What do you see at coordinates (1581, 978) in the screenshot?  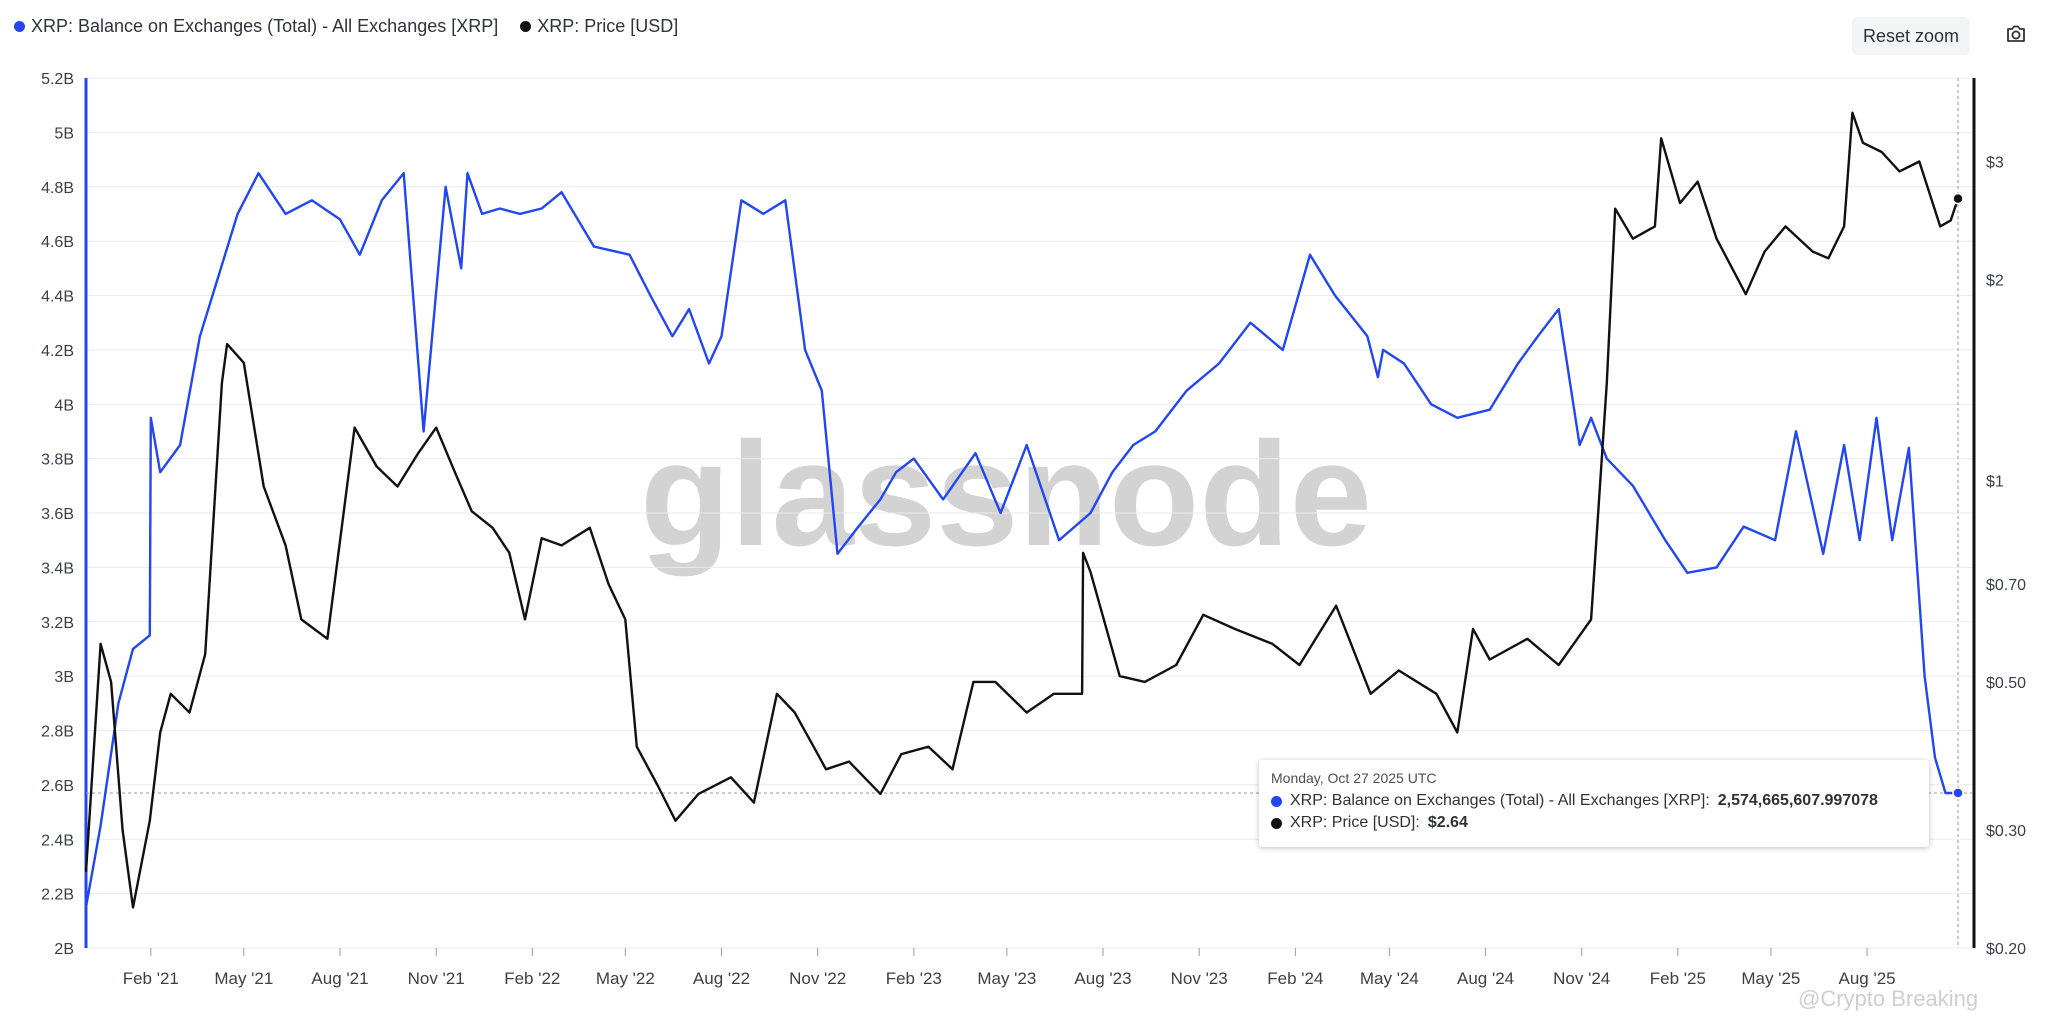 I see `x-tick-label: Nov '24` at bounding box center [1581, 978].